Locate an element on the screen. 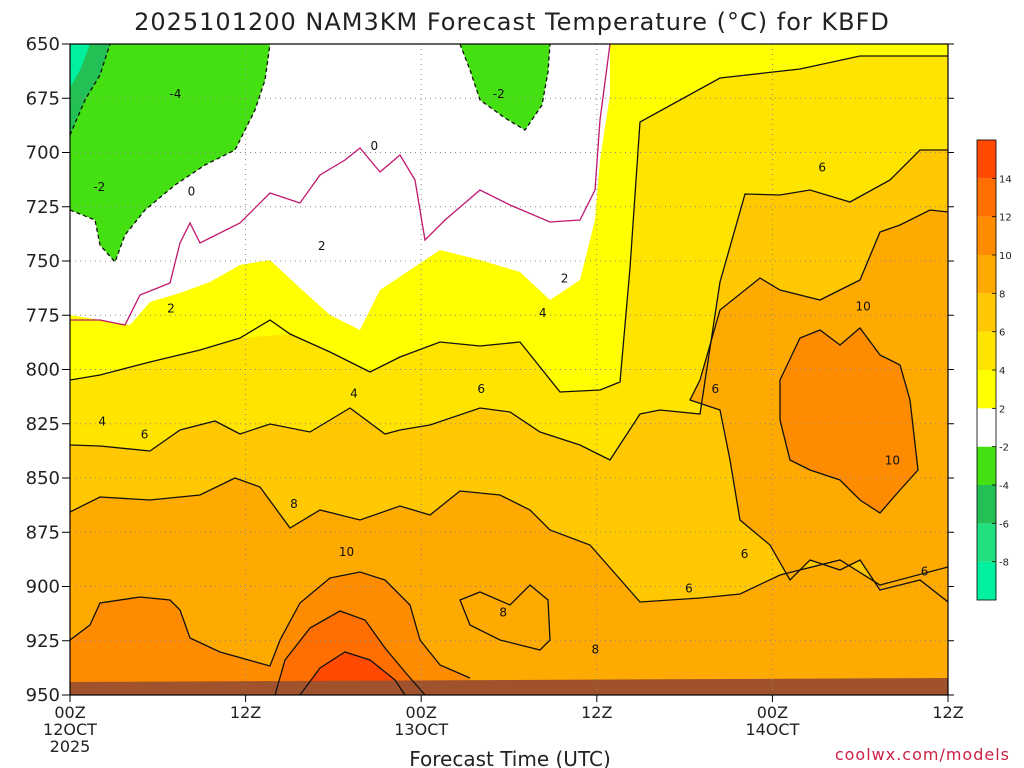 This screenshot has height=768, width=1024. x-axis-label: Forecast Time (UTC) is located at coordinates (510, 757).